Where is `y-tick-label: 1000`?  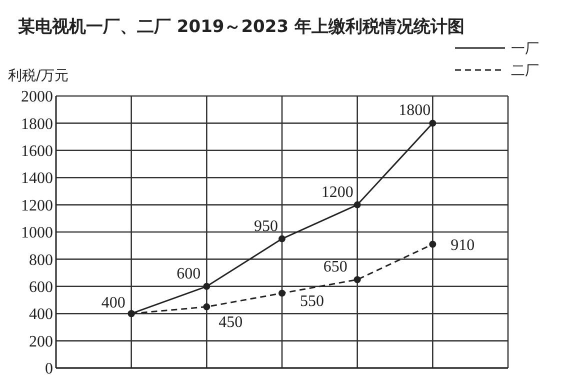 y-tick-label: 1000 is located at coordinates (37, 233).